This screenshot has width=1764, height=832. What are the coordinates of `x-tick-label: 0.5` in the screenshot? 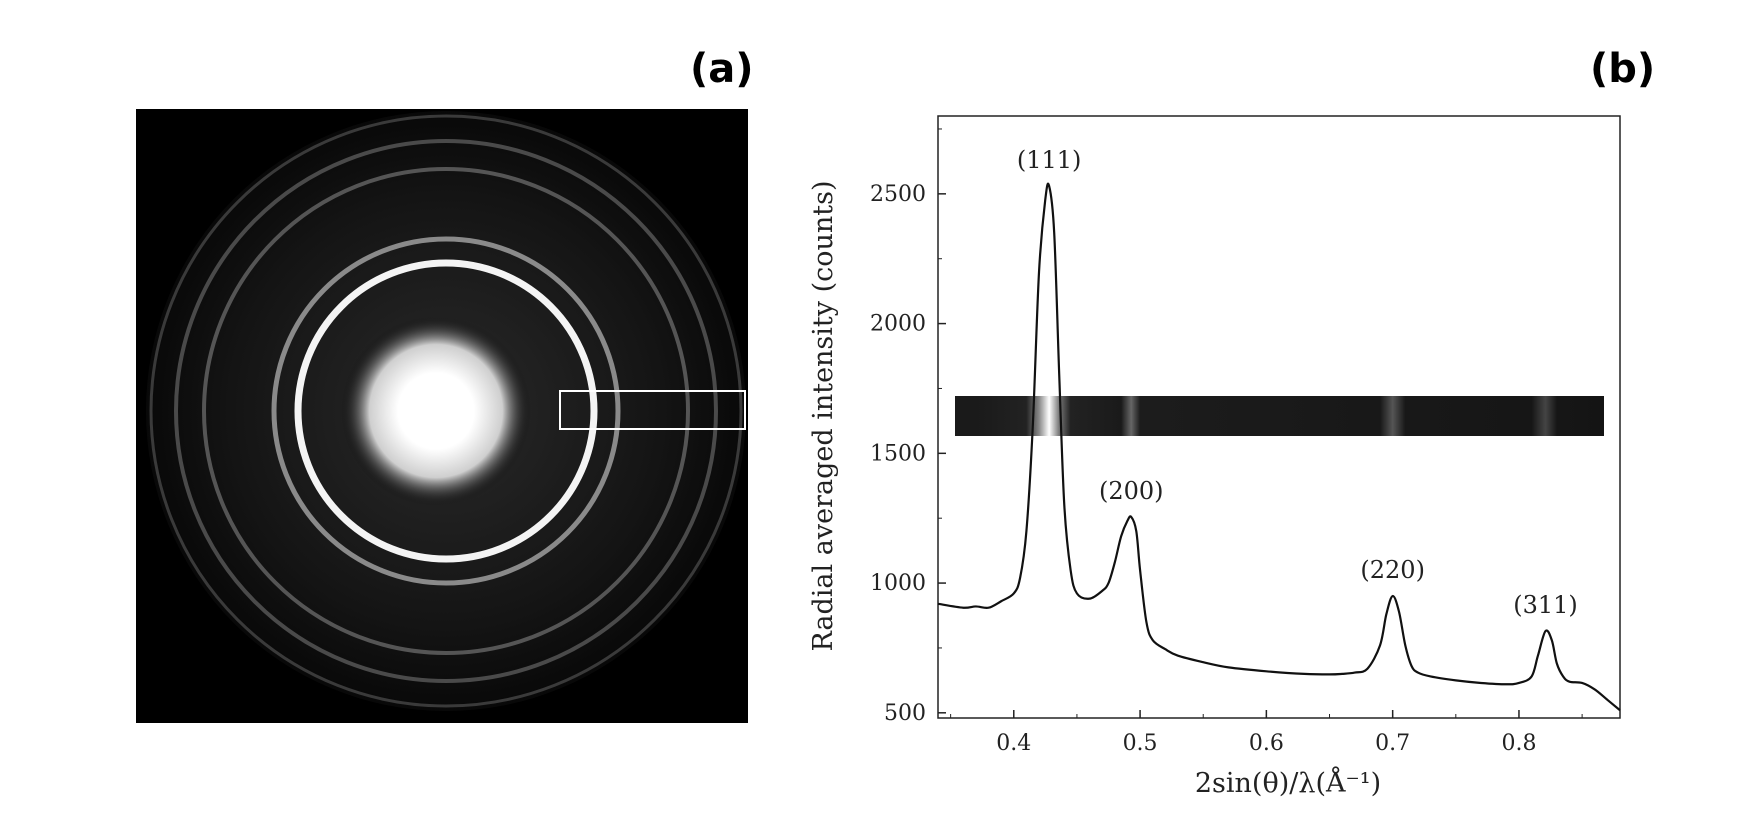 It's located at (1140, 743).